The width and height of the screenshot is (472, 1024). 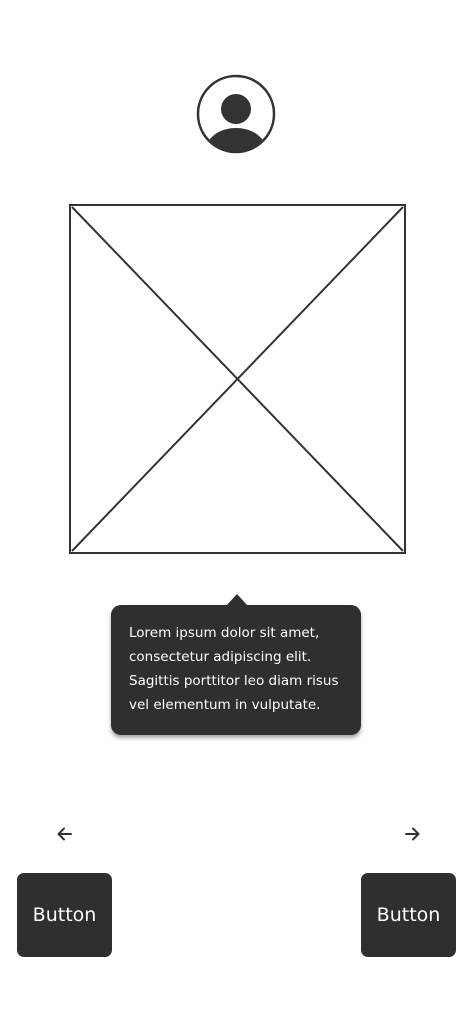 What do you see at coordinates (224, 633) in the screenshot?
I see `tooltip-line: Lorem ipsum dolor sit amet,` at bounding box center [224, 633].